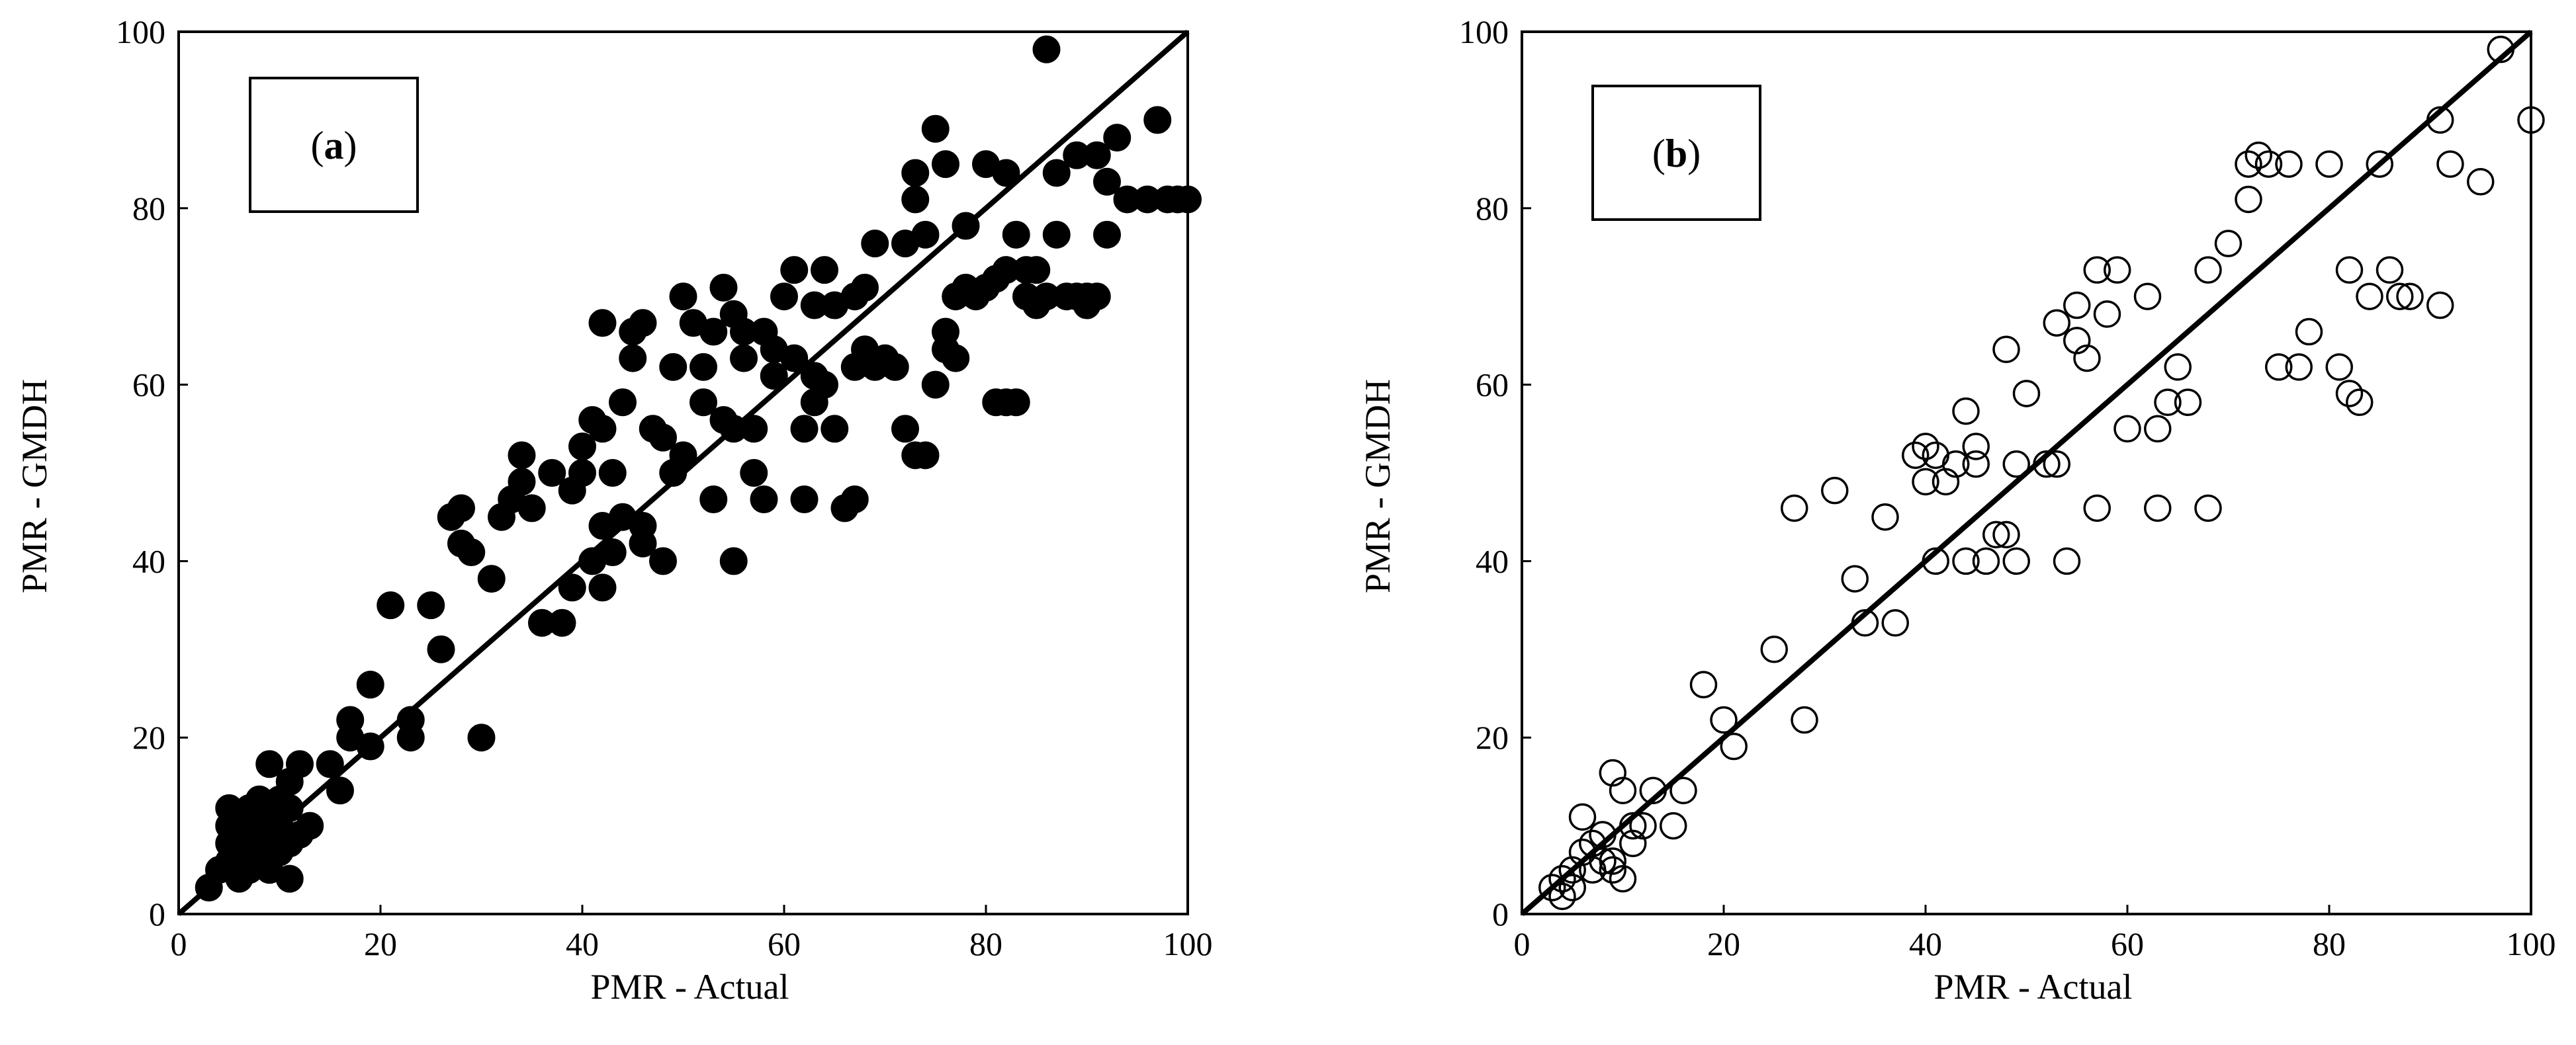 The image size is (2576, 1045). I want to click on panel-label: (a), so click(334, 145).